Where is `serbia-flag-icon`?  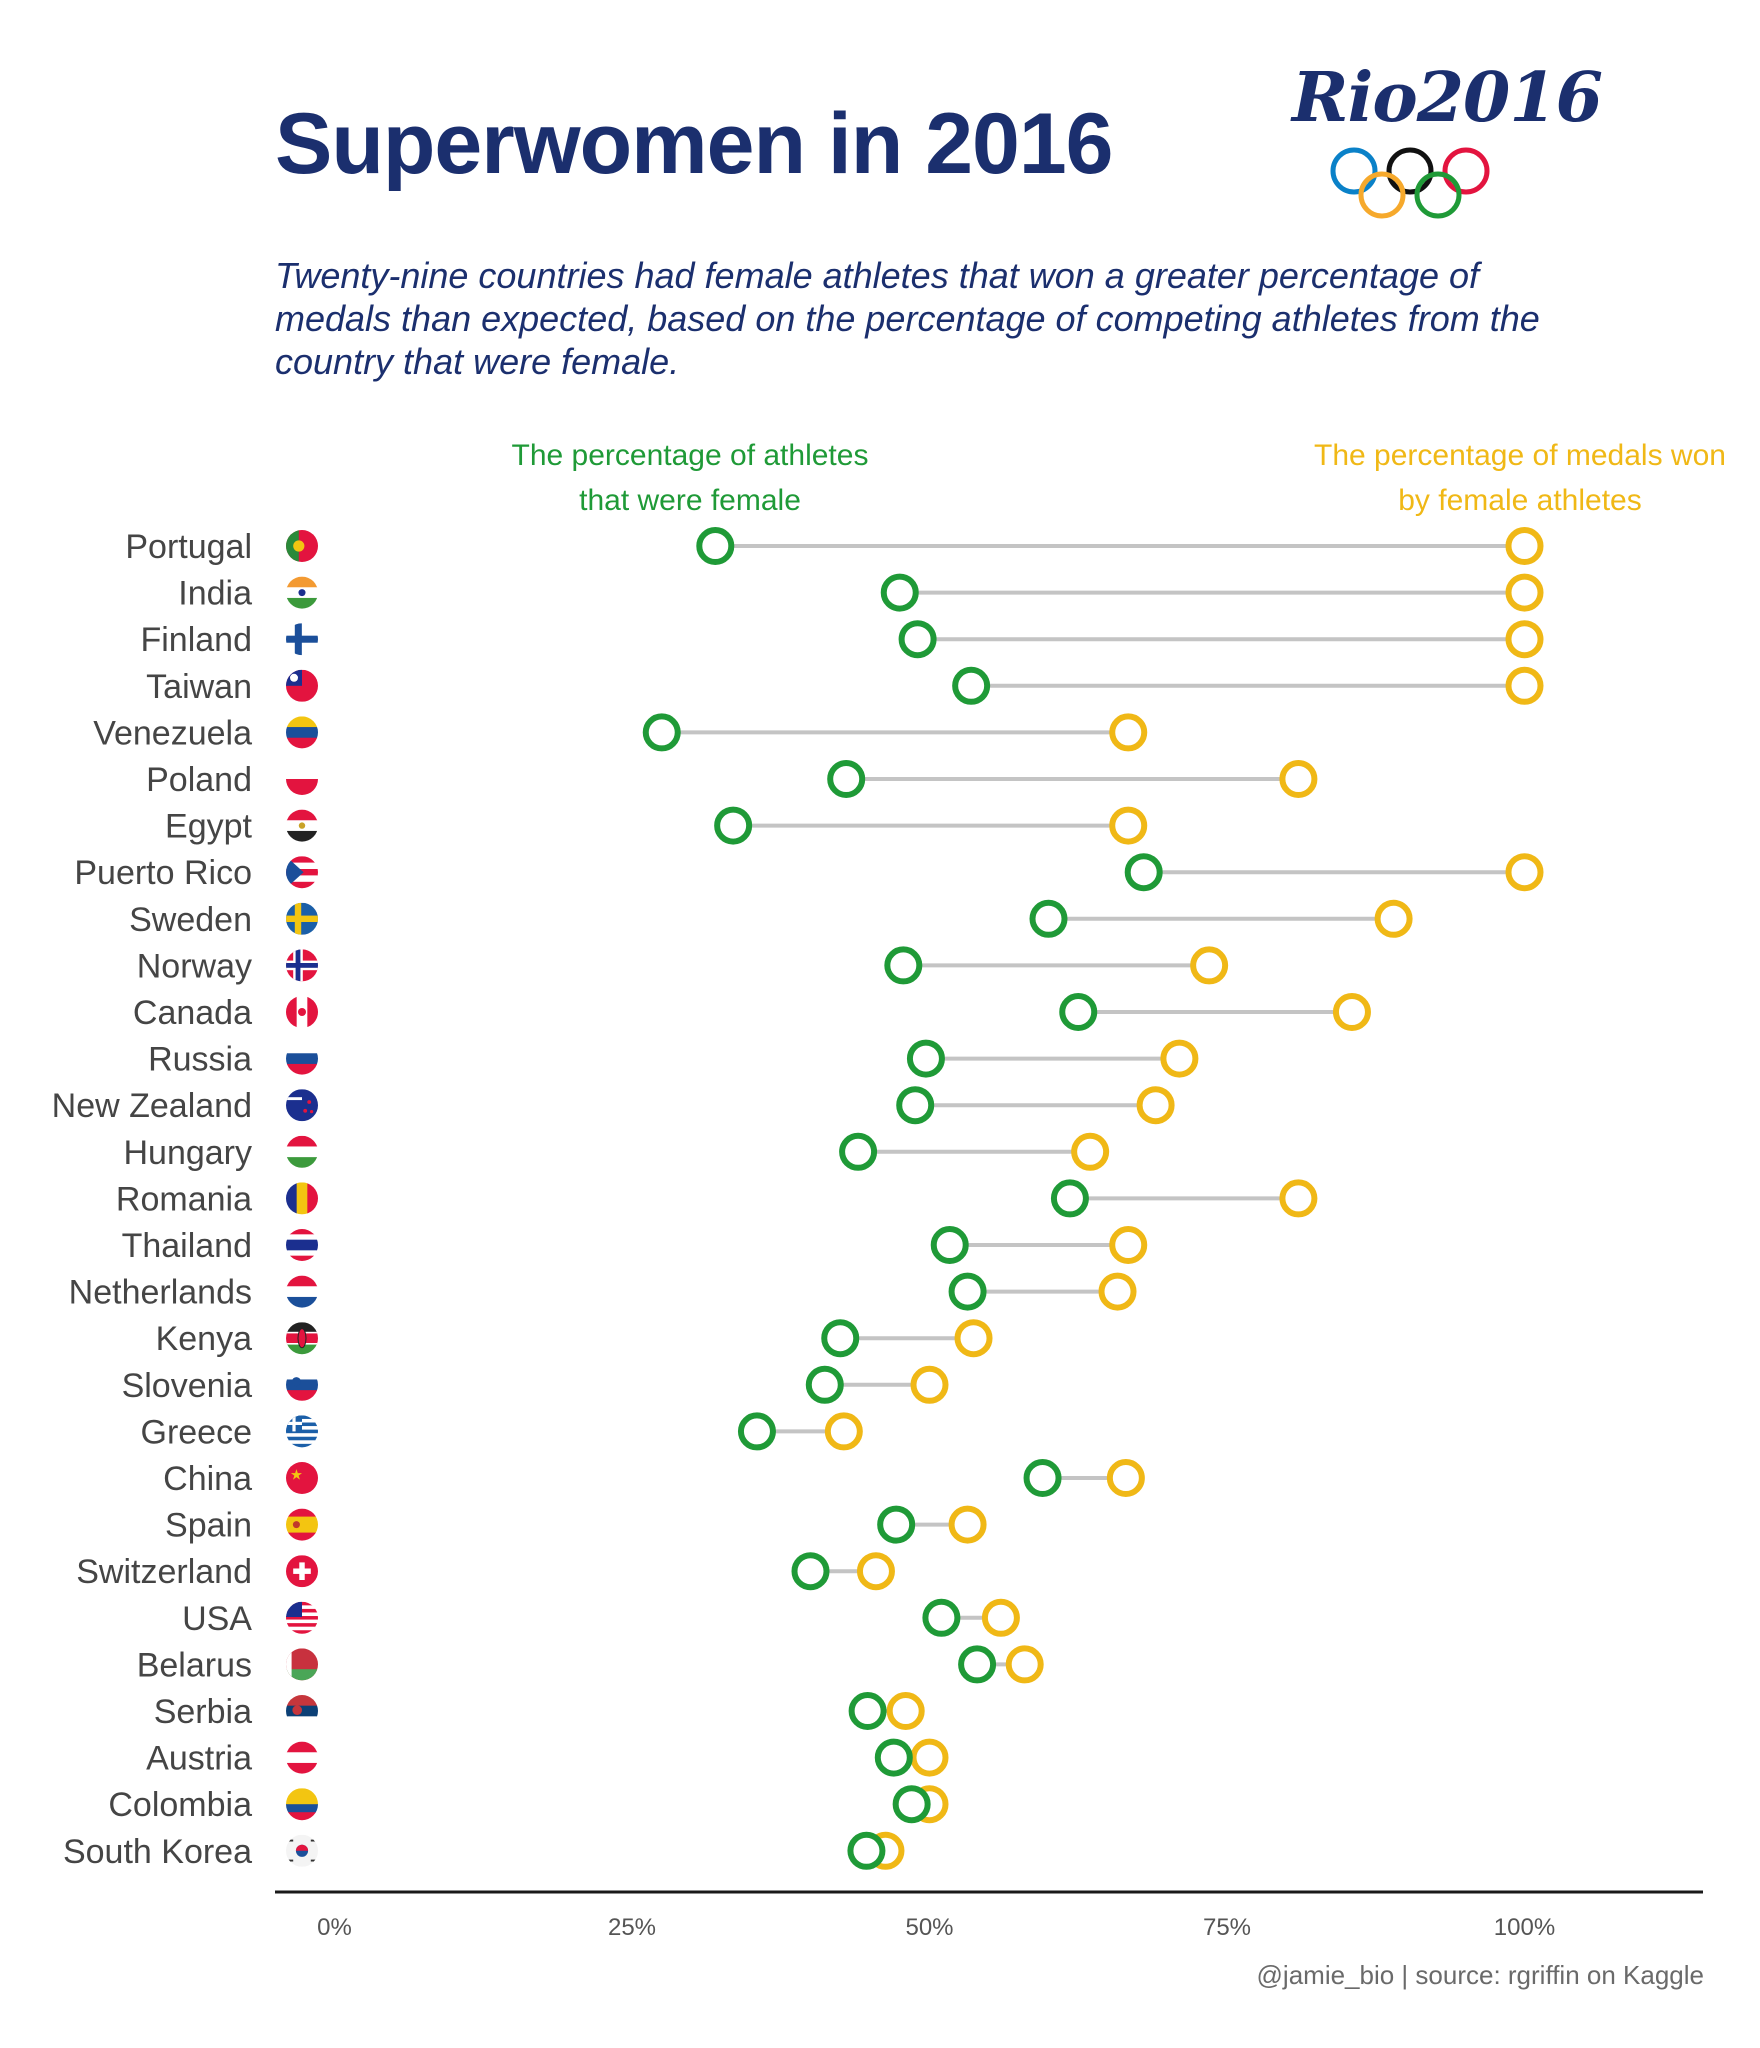 serbia-flag-icon is located at coordinates (302, 1711).